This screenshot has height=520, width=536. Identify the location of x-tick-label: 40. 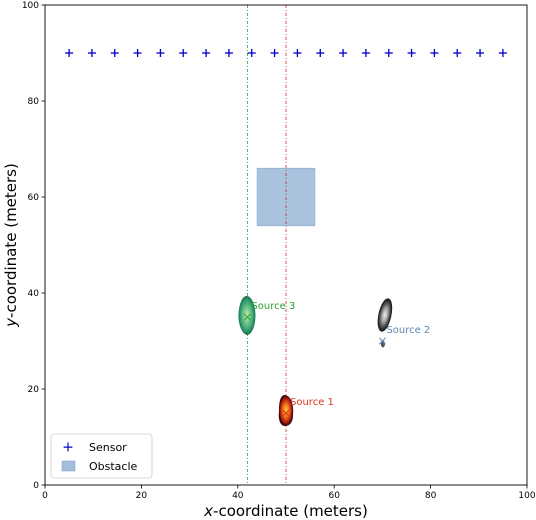
(238, 496).